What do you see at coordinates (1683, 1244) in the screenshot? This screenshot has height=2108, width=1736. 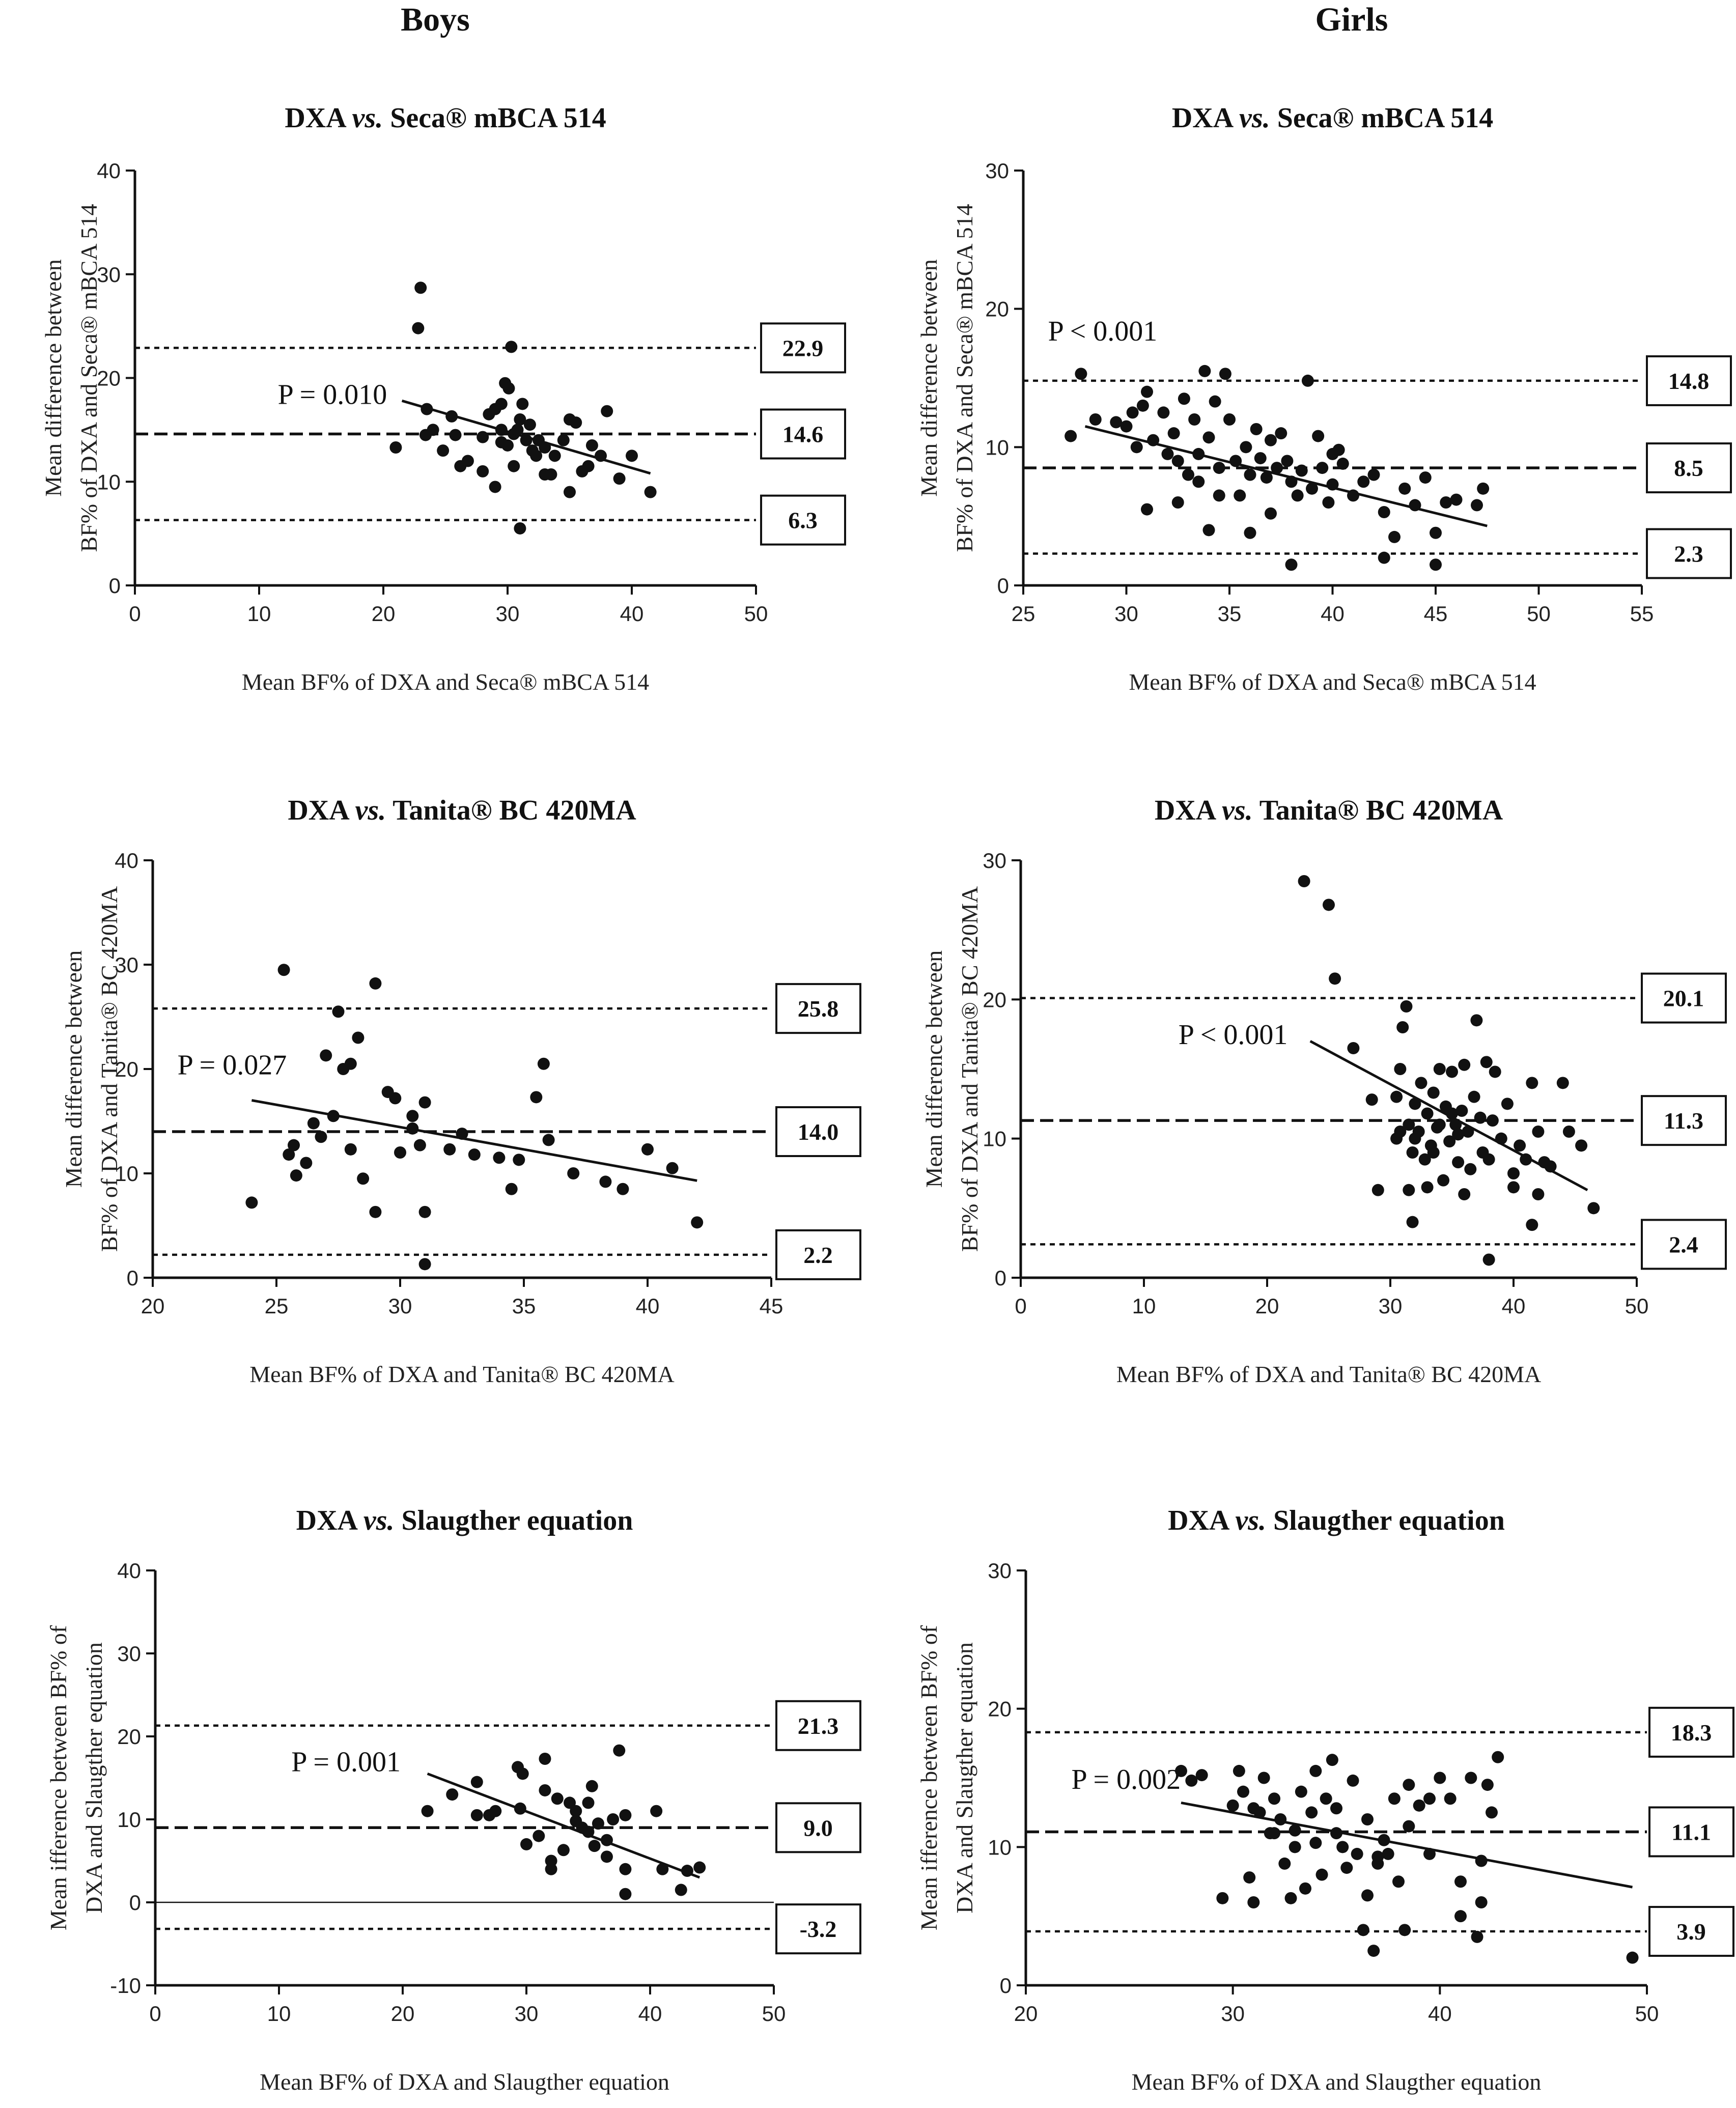 I see `lower-loa-label: 2.4` at bounding box center [1683, 1244].